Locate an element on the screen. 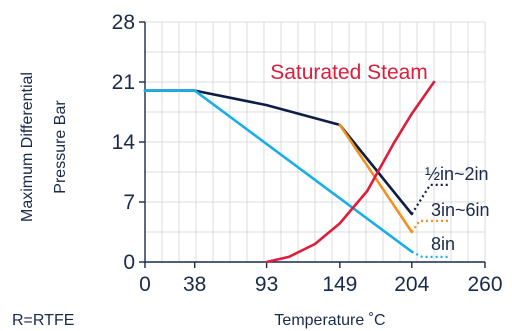 This screenshot has height=331, width=512. series-extension-8in is located at coordinates (430, 254).